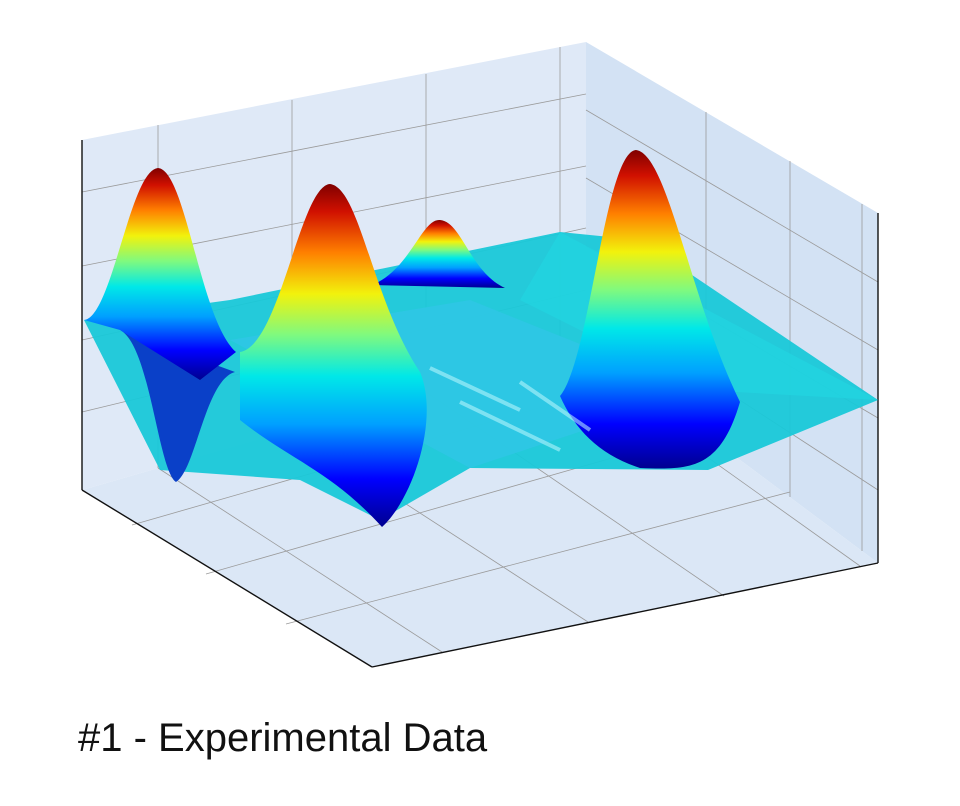 The height and width of the screenshot is (806, 960). I want to click on right-peak, so click(650, 309).